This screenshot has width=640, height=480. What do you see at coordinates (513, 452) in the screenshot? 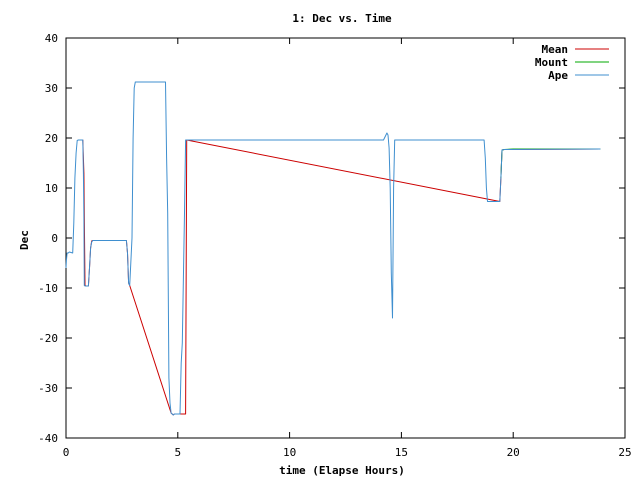
I see `x-tick-label: 20` at bounding box center [513, 452].